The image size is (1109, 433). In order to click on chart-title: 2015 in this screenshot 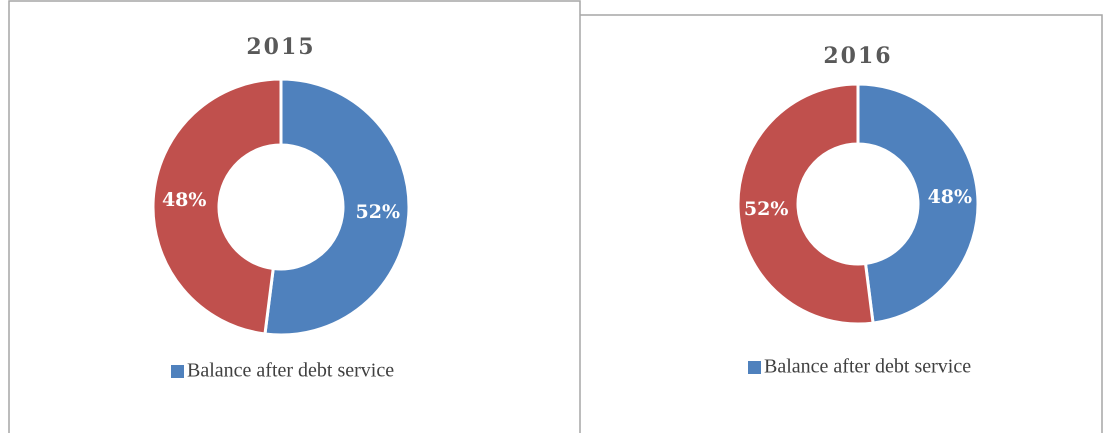, I will do `click(280, 47)`.